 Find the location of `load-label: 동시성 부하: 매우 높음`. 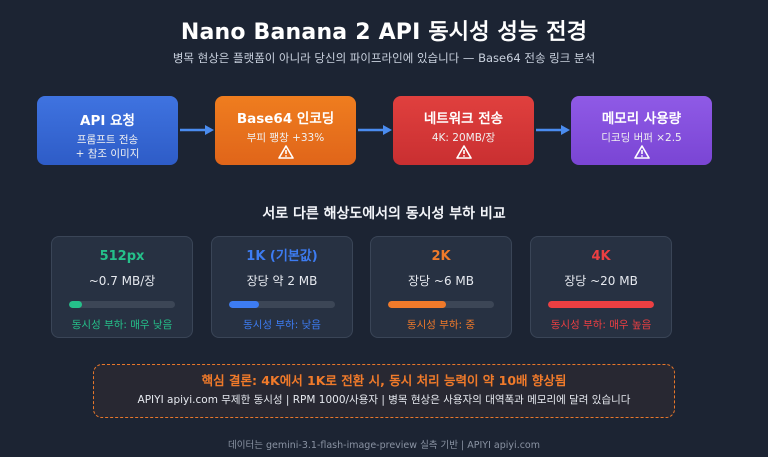

load-label: 동시성 부하: 매우 높음 is located at coordinates (601, 325).